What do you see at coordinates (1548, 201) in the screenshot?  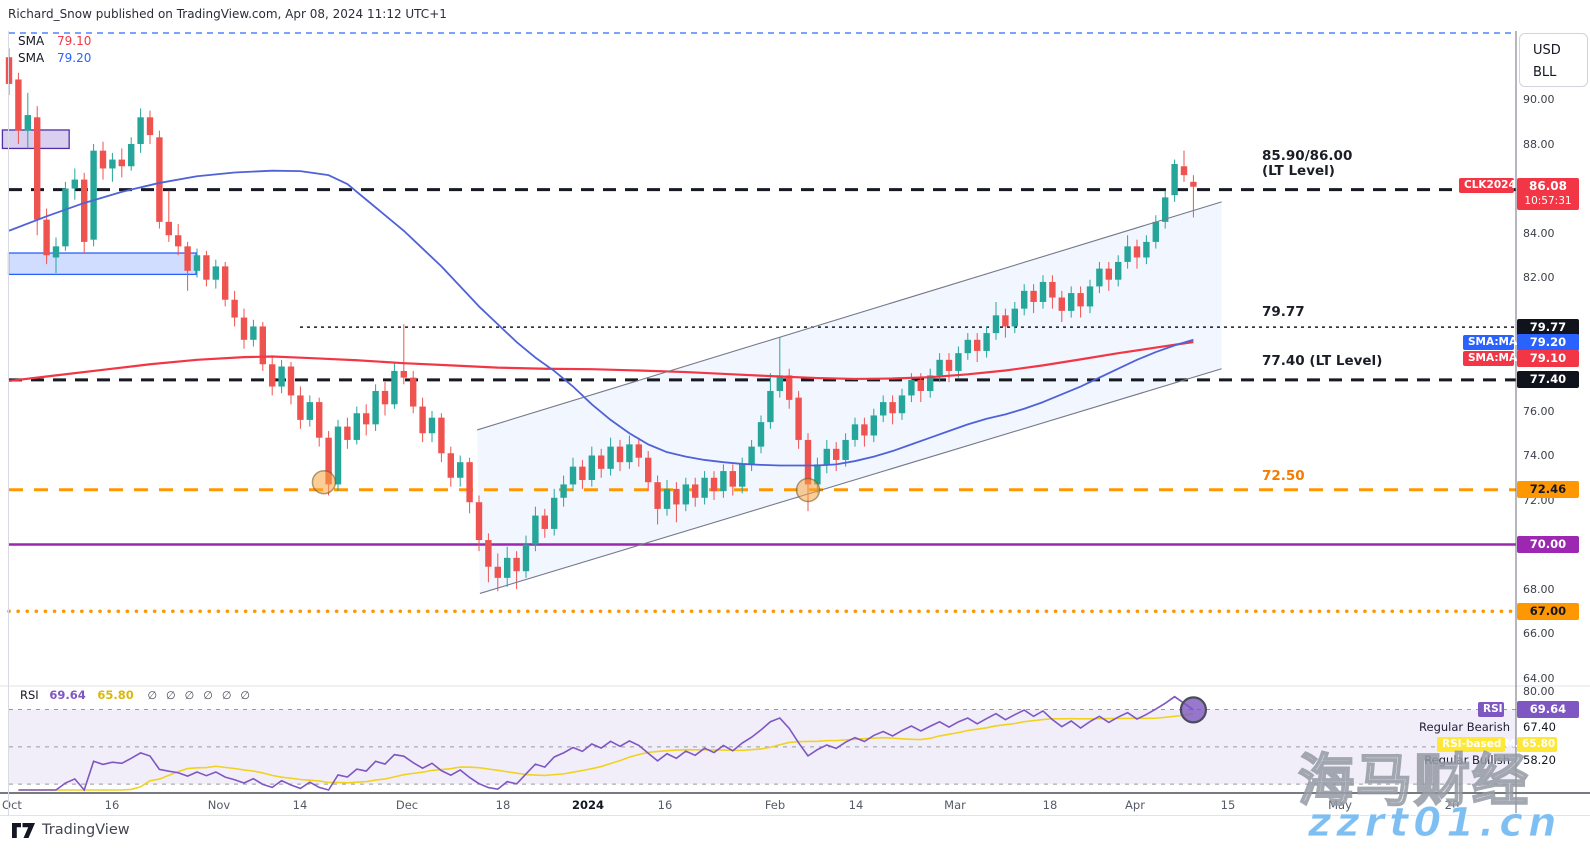 I see `countdown-timer: 10:57:31` at bounding box center [1548, 201].